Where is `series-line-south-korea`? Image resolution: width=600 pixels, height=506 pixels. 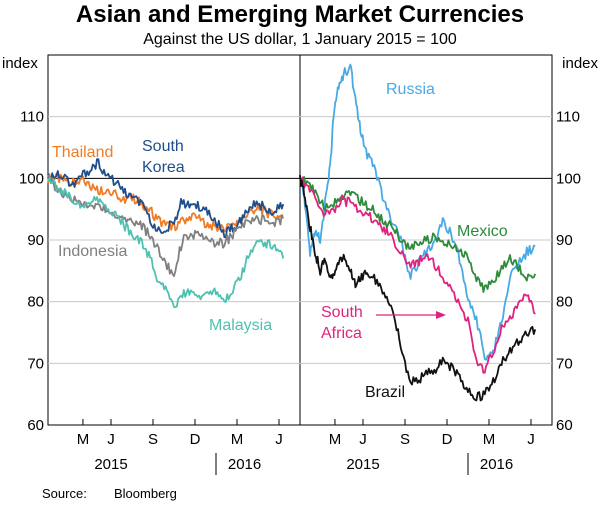 series-line-south-korea is located at coordinates (166, 198).